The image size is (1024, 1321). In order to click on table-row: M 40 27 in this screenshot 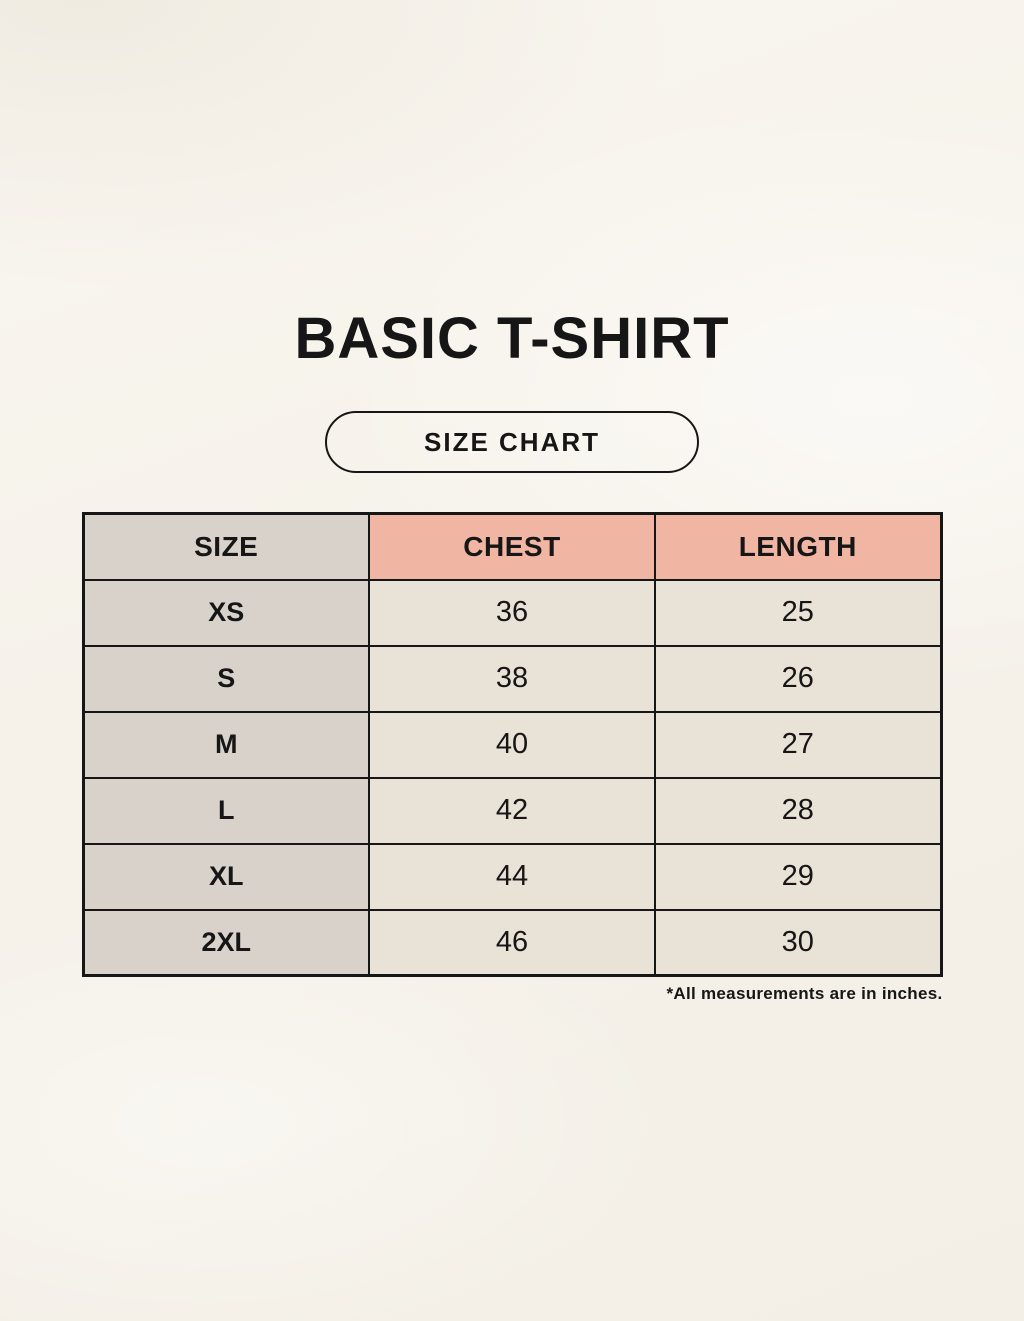, I will do `click(512, 744)`.